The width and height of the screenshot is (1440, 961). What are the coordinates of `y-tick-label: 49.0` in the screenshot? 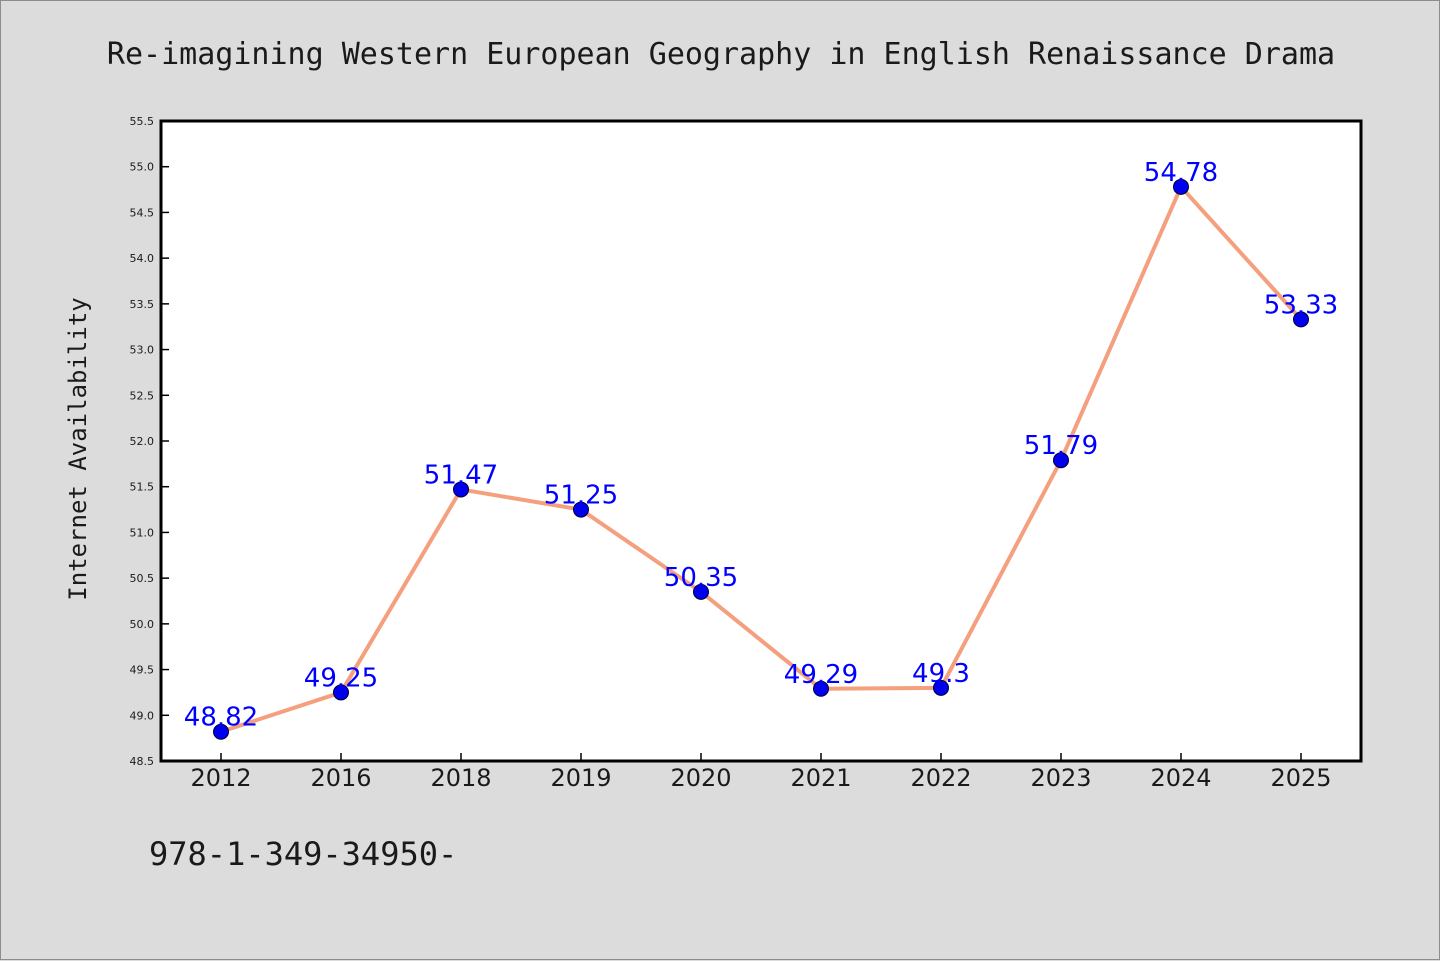 It's located at (142, 715).